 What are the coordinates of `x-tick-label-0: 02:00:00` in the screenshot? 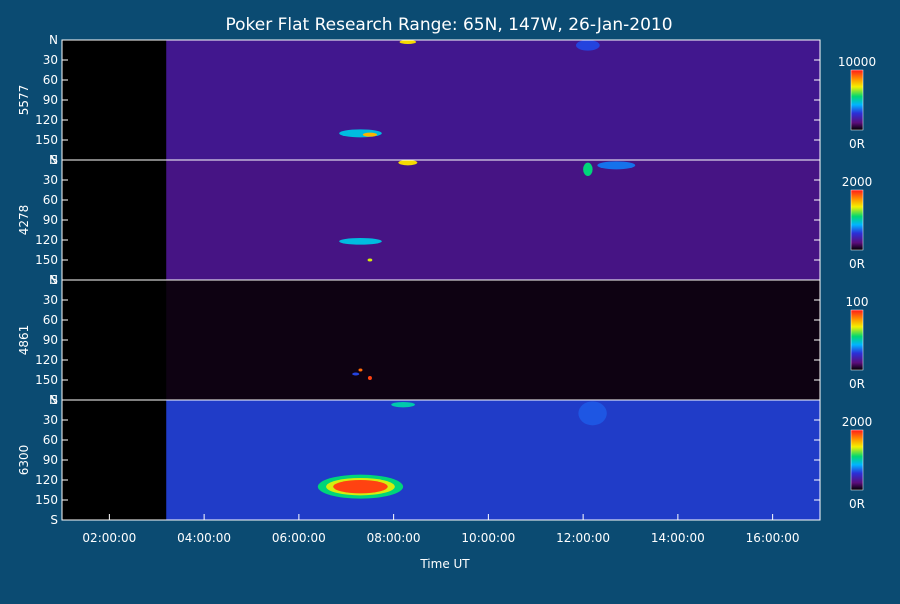 It's located at (109, 538).